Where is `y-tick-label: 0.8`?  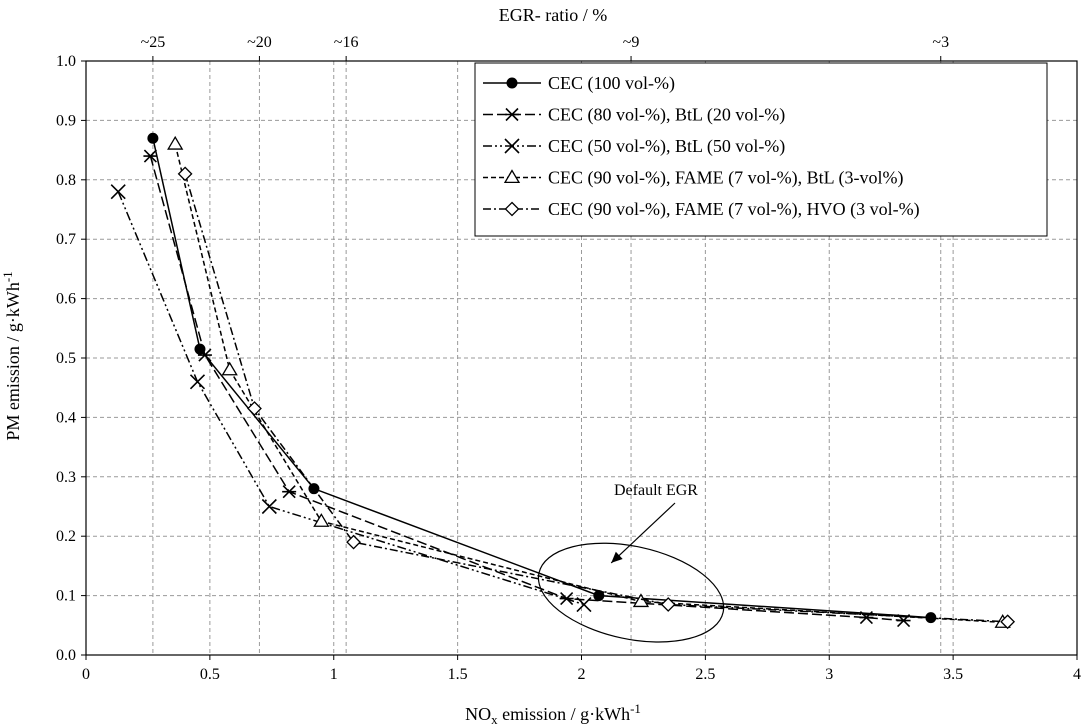 y-tick-label: 0.8 is located at coordinates (66, 180).